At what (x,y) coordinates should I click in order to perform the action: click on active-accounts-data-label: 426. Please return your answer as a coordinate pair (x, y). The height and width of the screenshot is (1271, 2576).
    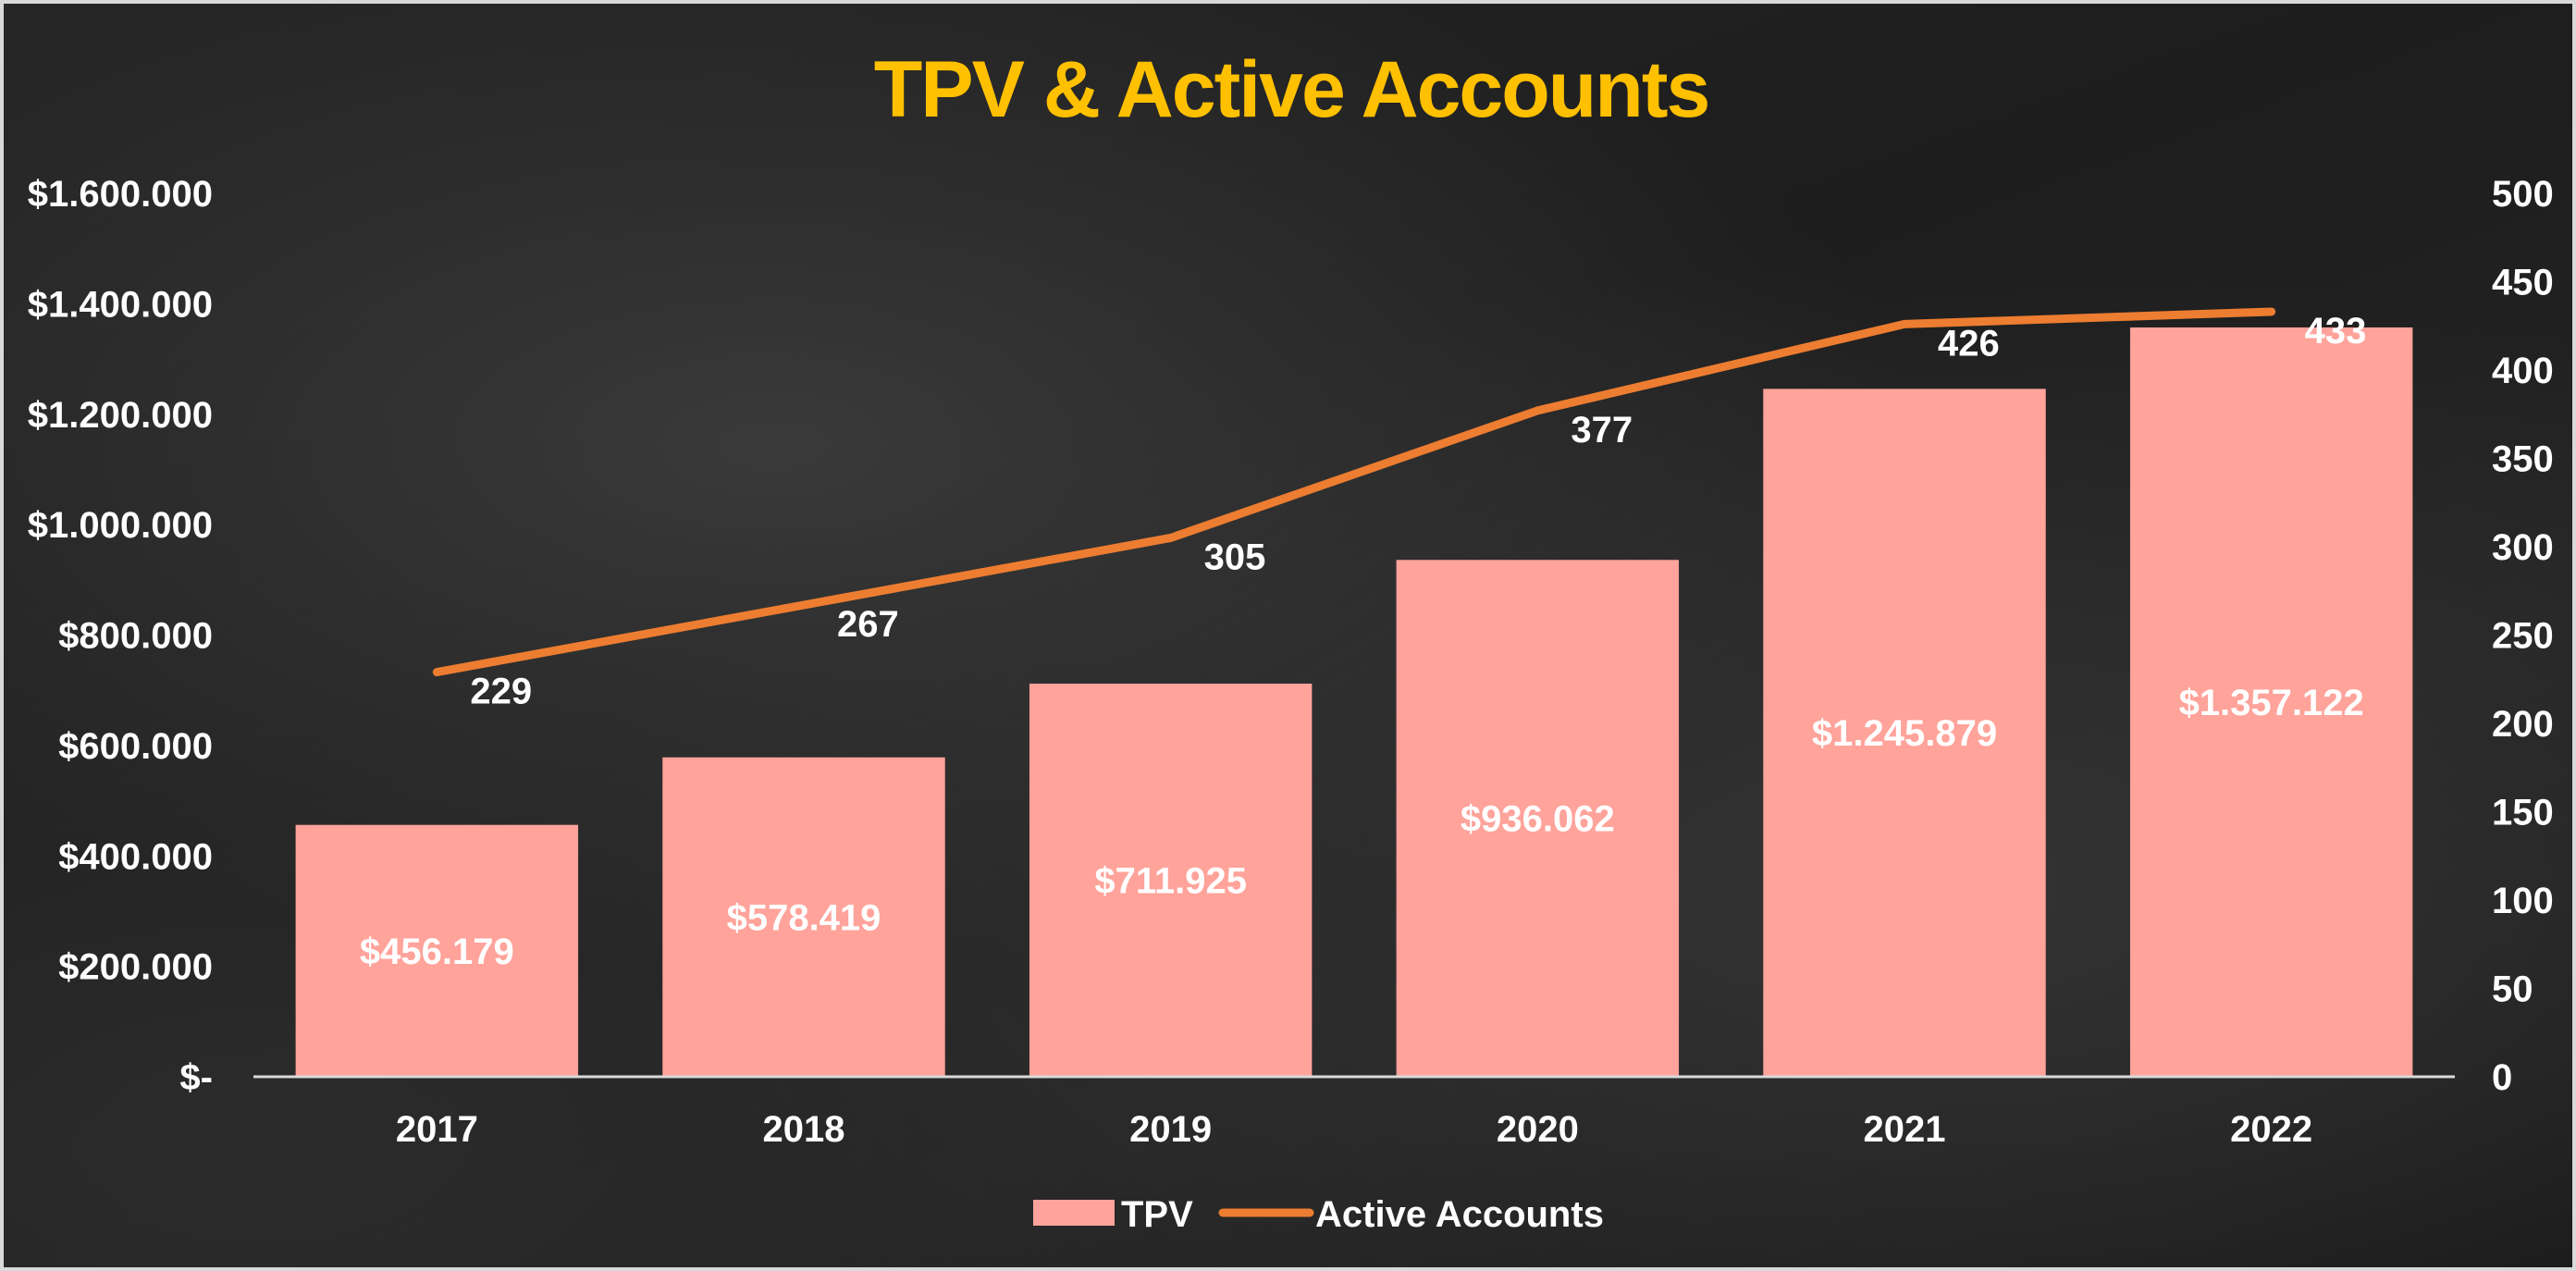
    Looking at the image, I should click on (1969, 343).